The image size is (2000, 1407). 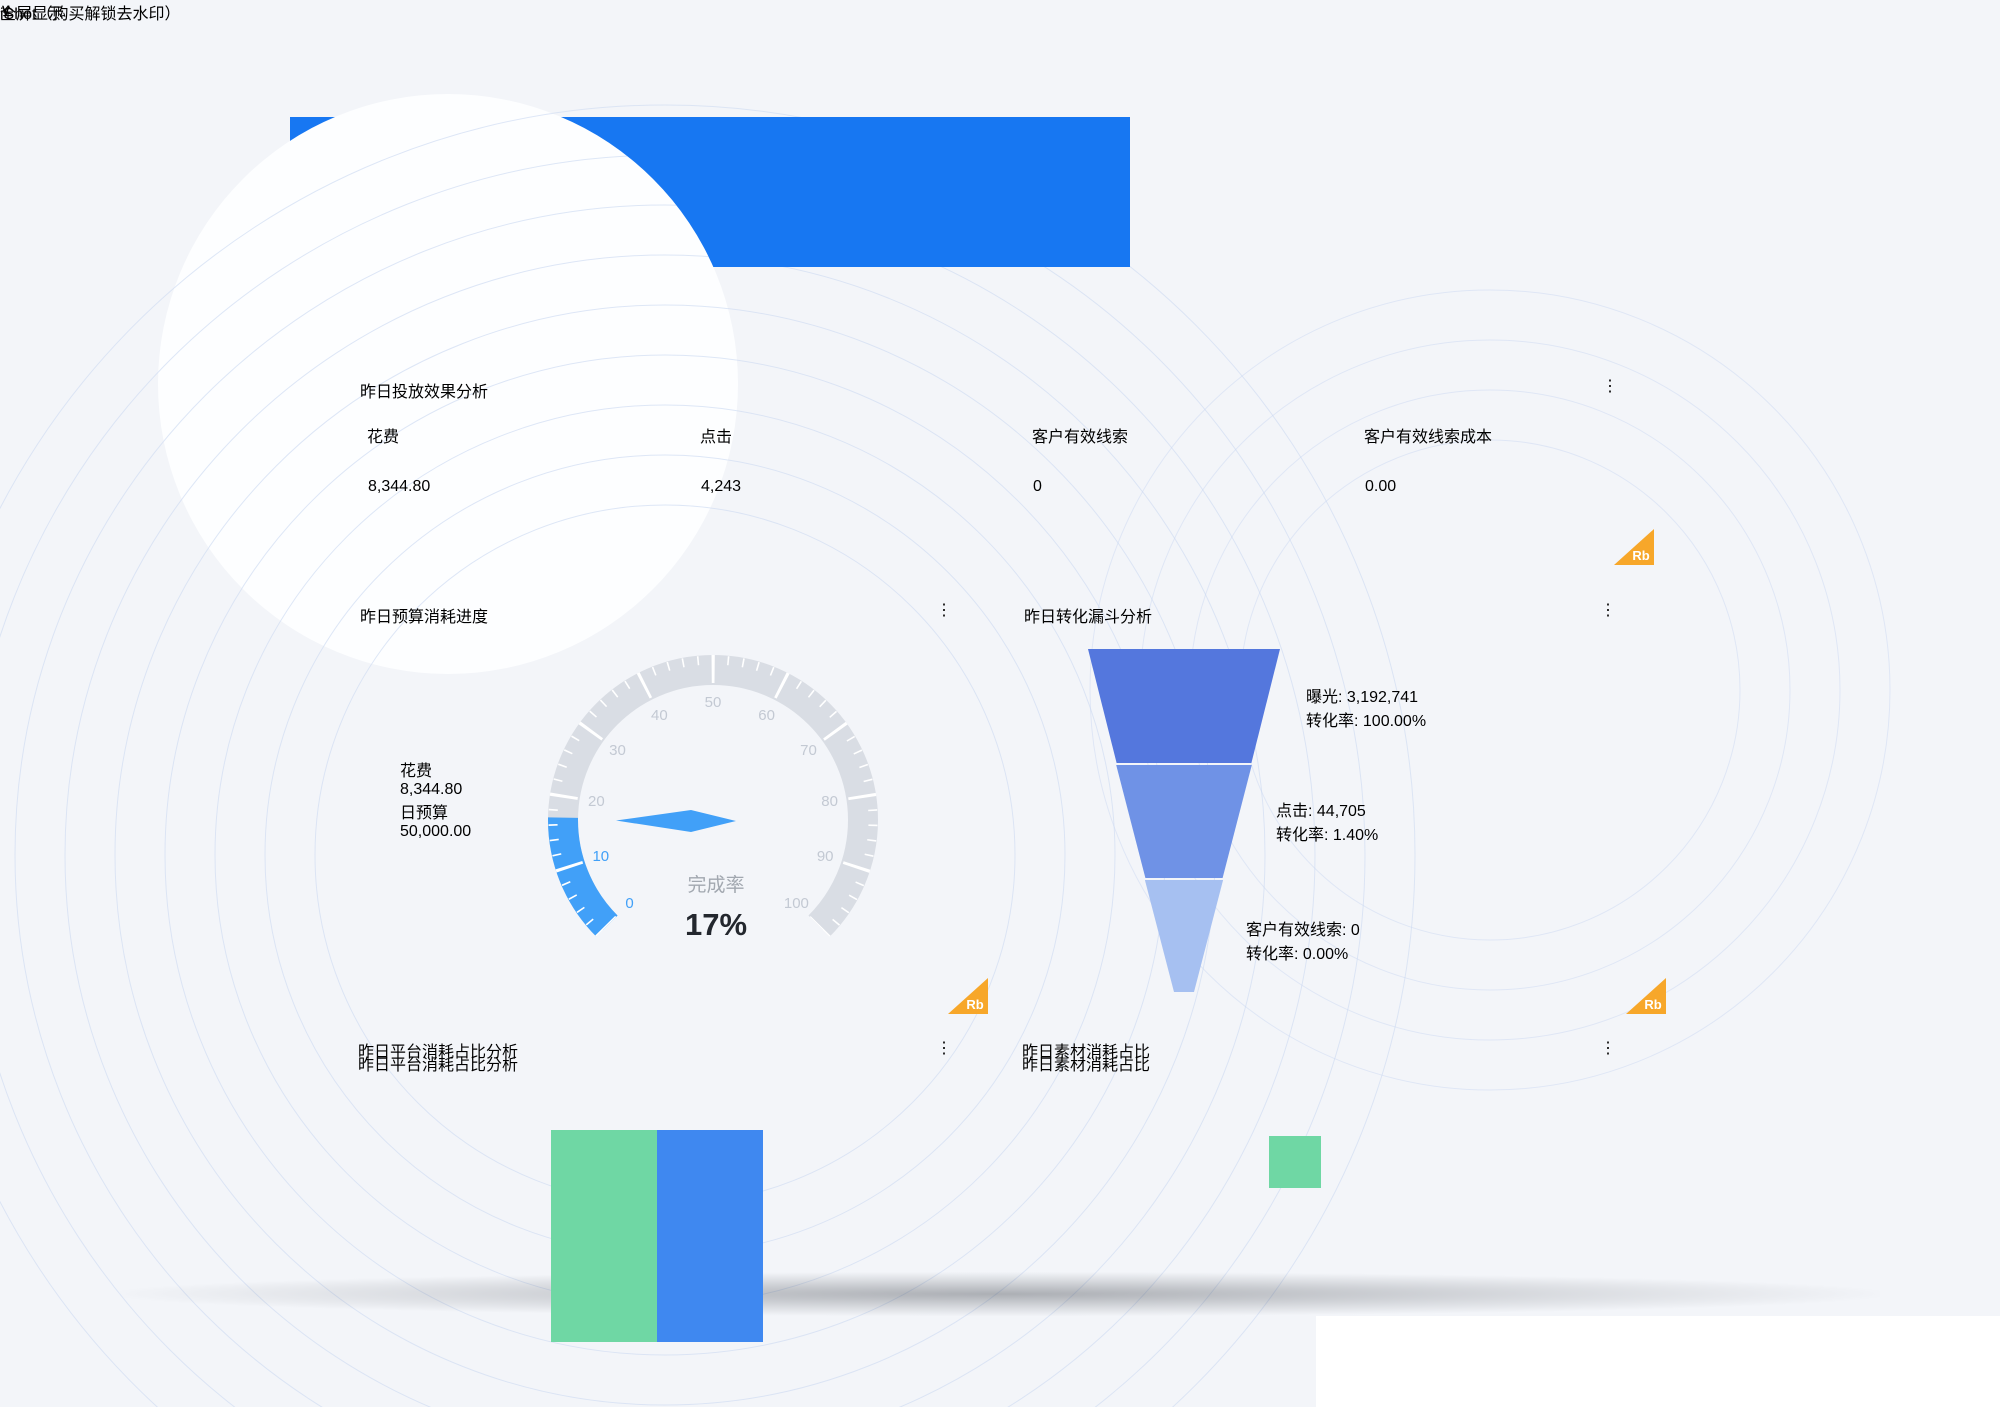 I want to click on funnel-stage-label: 点击: 44,705 转化率: 1.40%, so click(x=1327, y=823).